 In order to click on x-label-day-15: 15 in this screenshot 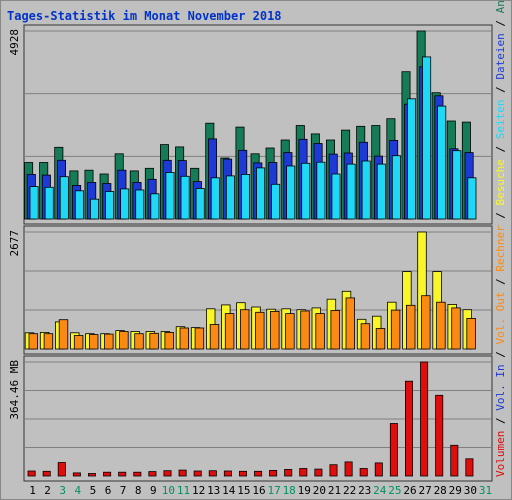, I will do `click(243, 490)`.